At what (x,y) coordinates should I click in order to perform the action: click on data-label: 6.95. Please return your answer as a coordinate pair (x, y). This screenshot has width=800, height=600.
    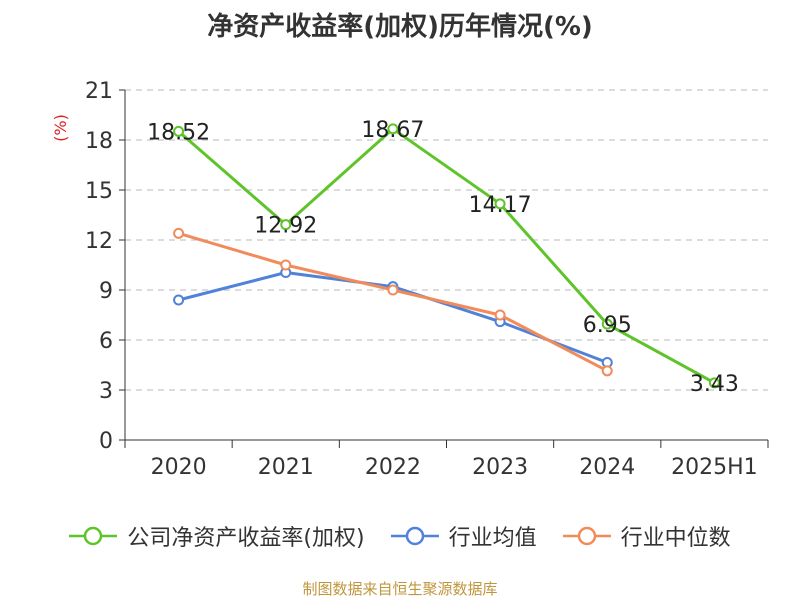
    Looking at the image, I should click on (607, 325).